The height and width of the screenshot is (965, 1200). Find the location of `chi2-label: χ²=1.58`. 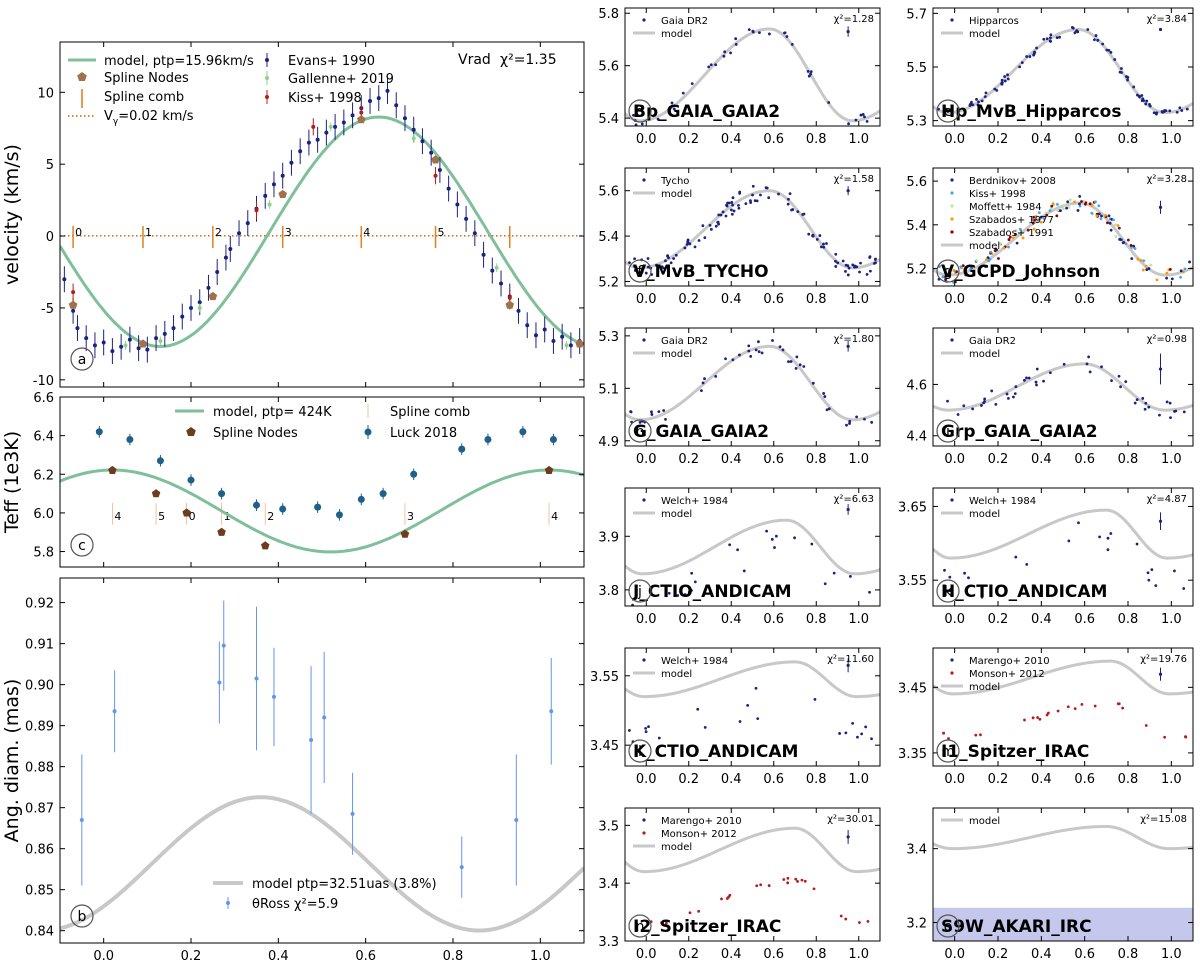

chi2-label: χ²=1.58 is located at coordinates (854, 179).